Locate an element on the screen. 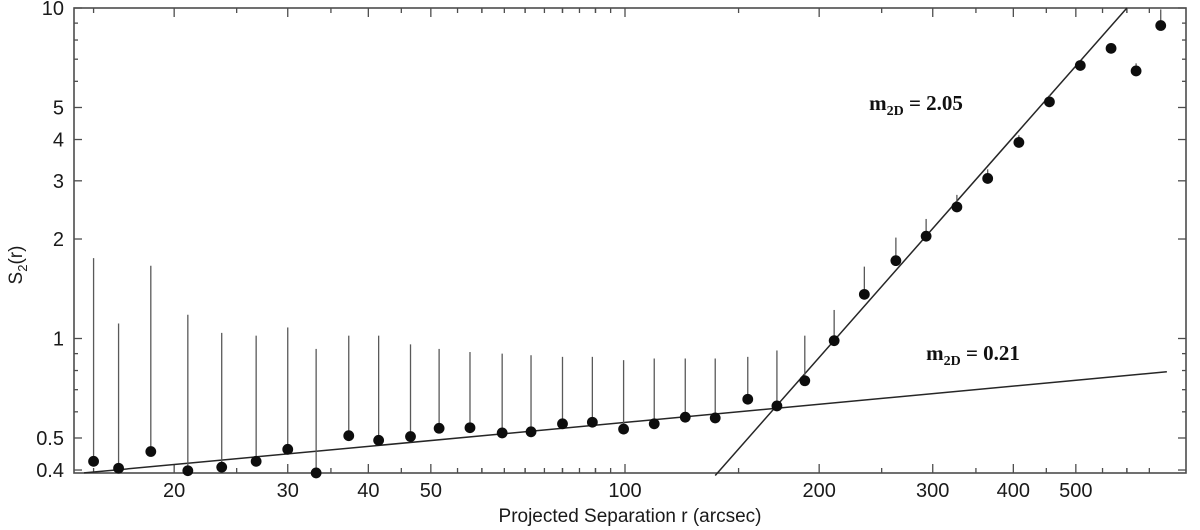 This screenshot has width=1200, height=530. svg-text: m2D = 0.21 is located at coordinates (973, 355).